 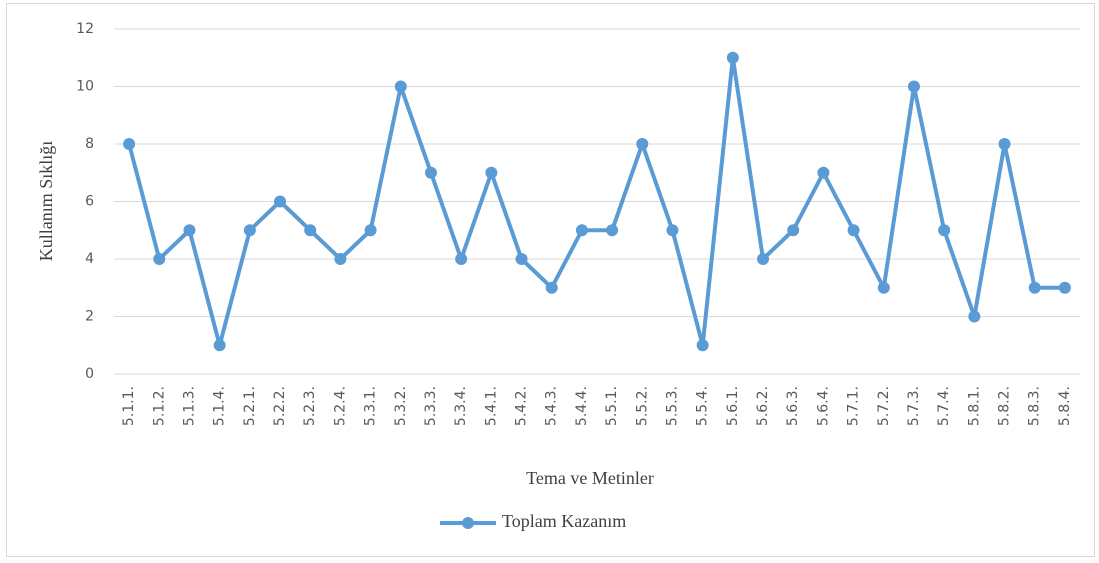 What do you see at coordinates (85, 87) in the screenshot?
I see `y-tick-label: 10` at bounding box center [85, 87].